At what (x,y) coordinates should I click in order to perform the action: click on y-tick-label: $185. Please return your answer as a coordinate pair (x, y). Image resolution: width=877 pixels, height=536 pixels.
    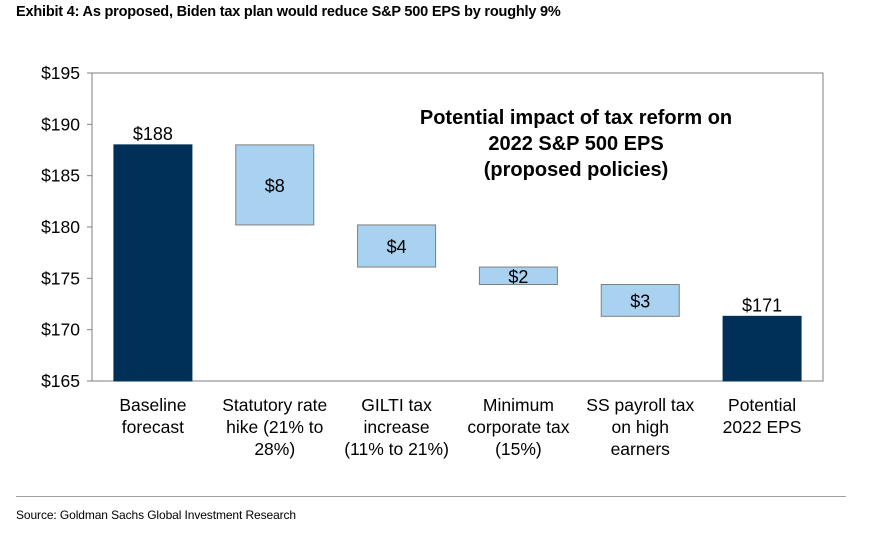
    Looking at the image, I should click on (60, 176).